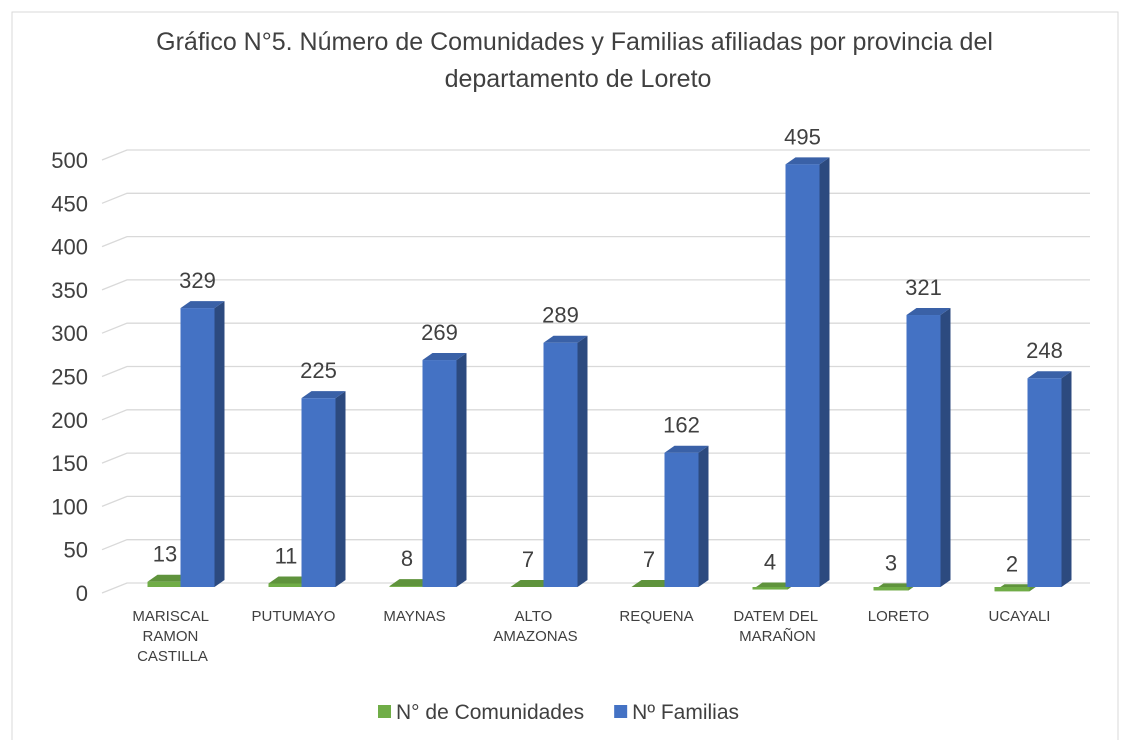 This screenshot has width=1131, height=740. Describe the element at coordinates (172, 636) in the screenshot. I see `x-tick-label: MARISCAL RAMON CASTILLA` at that location.